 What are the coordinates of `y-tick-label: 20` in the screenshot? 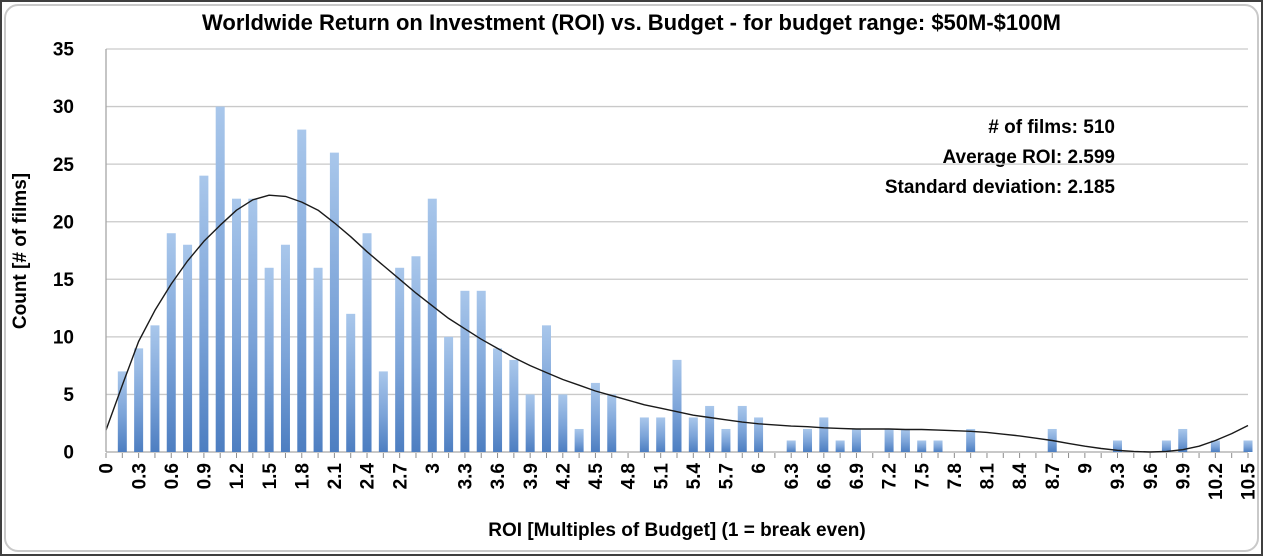 It's located at (63, 222).